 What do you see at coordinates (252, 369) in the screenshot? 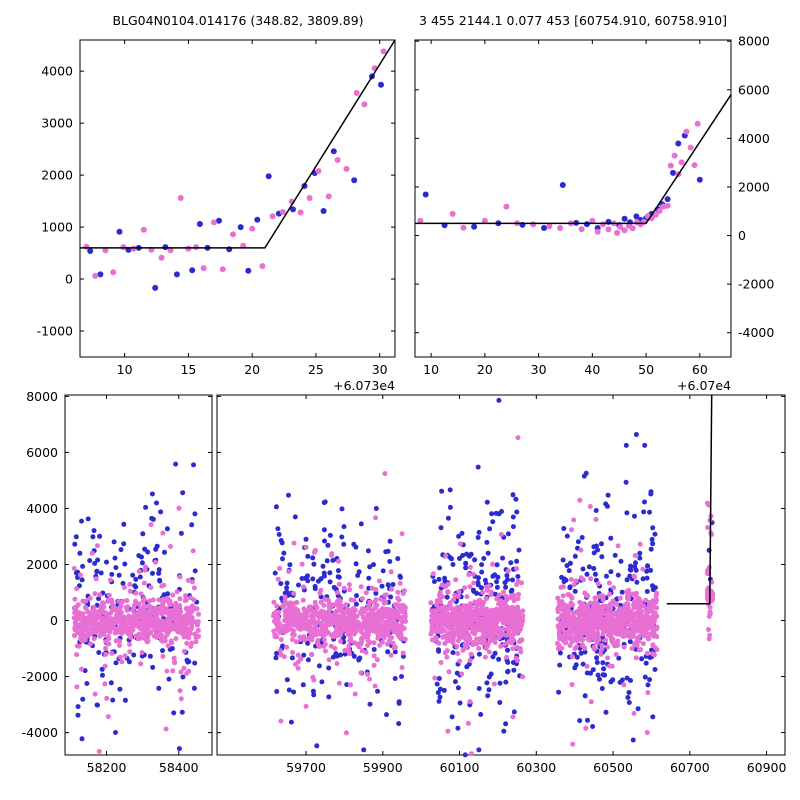
I see `top-left-xtick-label: 20` at bounding box center [252, 369].